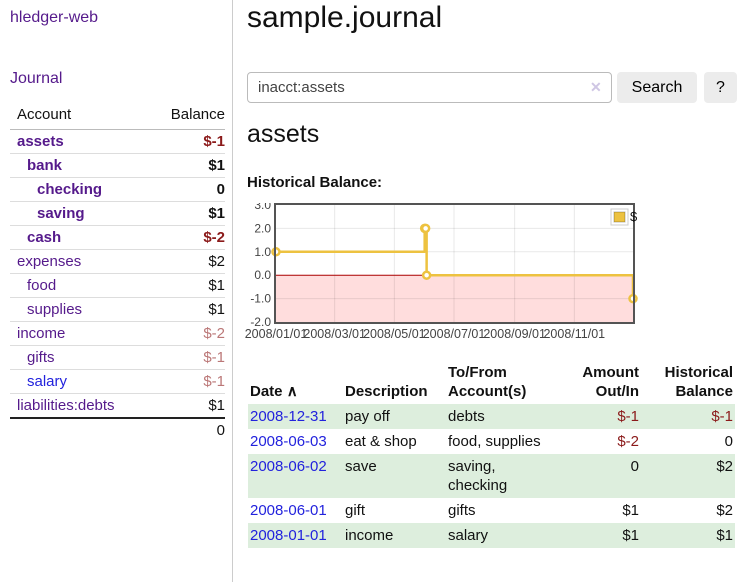  I want to click on search-button: Search, so click(657, 87).